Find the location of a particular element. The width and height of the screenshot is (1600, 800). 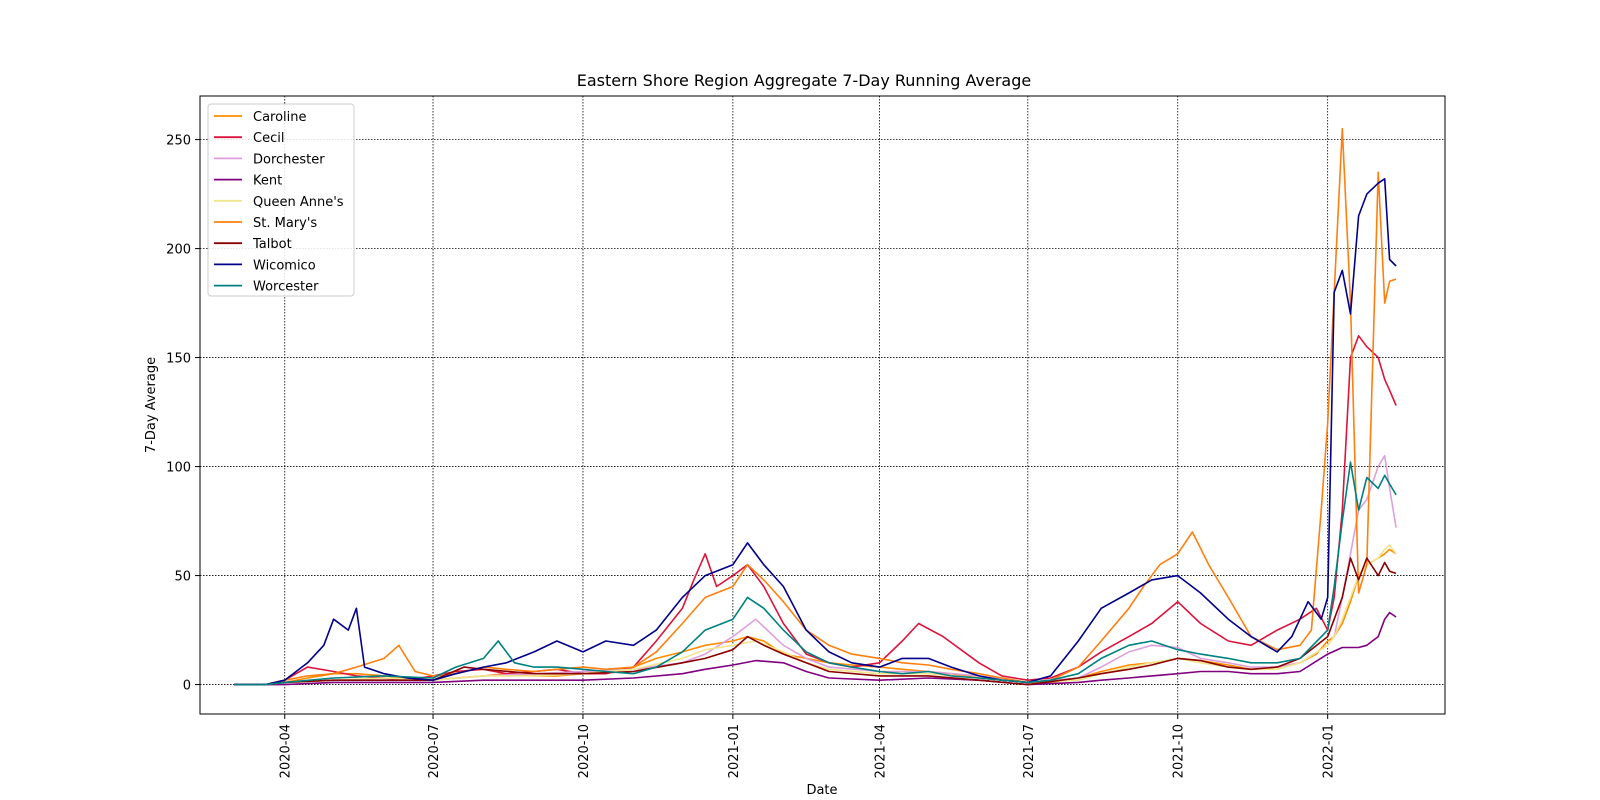

legend-entry: Wicomico is located at coordinates (284, 265).